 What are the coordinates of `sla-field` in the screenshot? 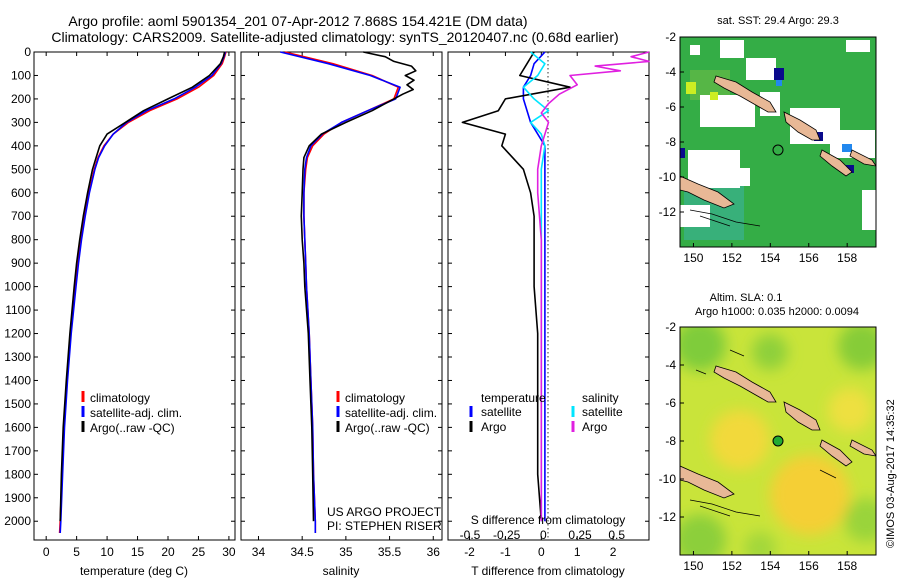 It's located at (778, 441).